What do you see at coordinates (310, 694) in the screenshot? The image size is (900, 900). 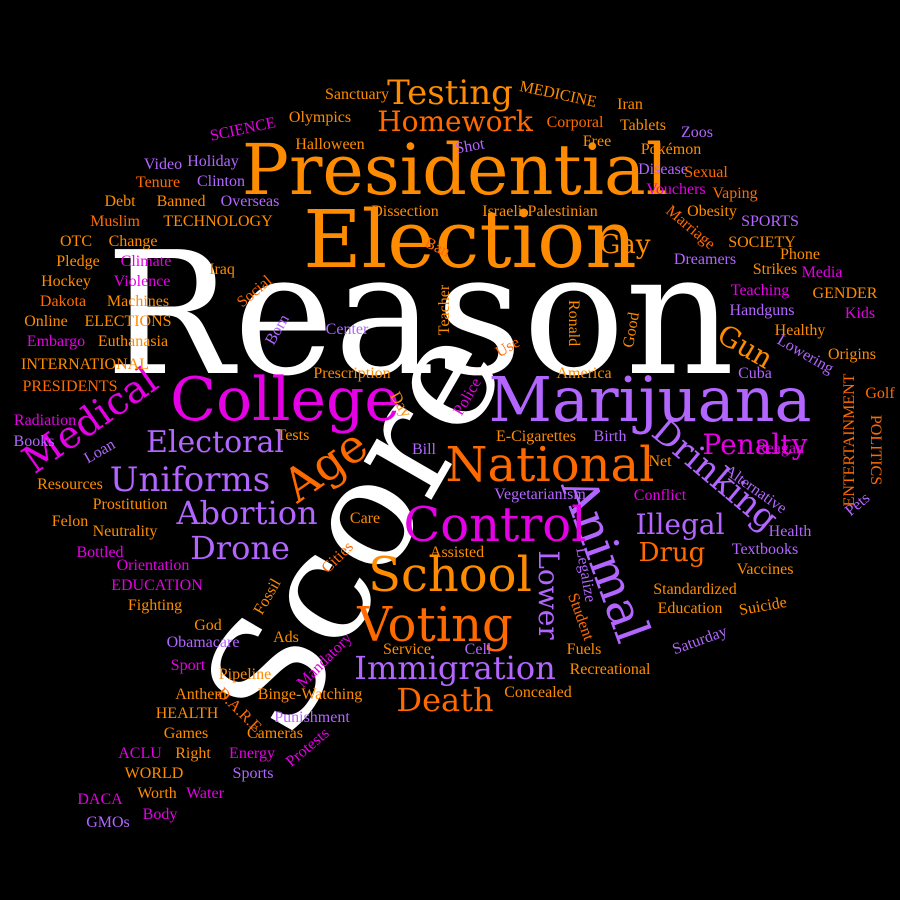 I see `word-binge-watching: Binge-Watching` at bounding box center [310, 694].